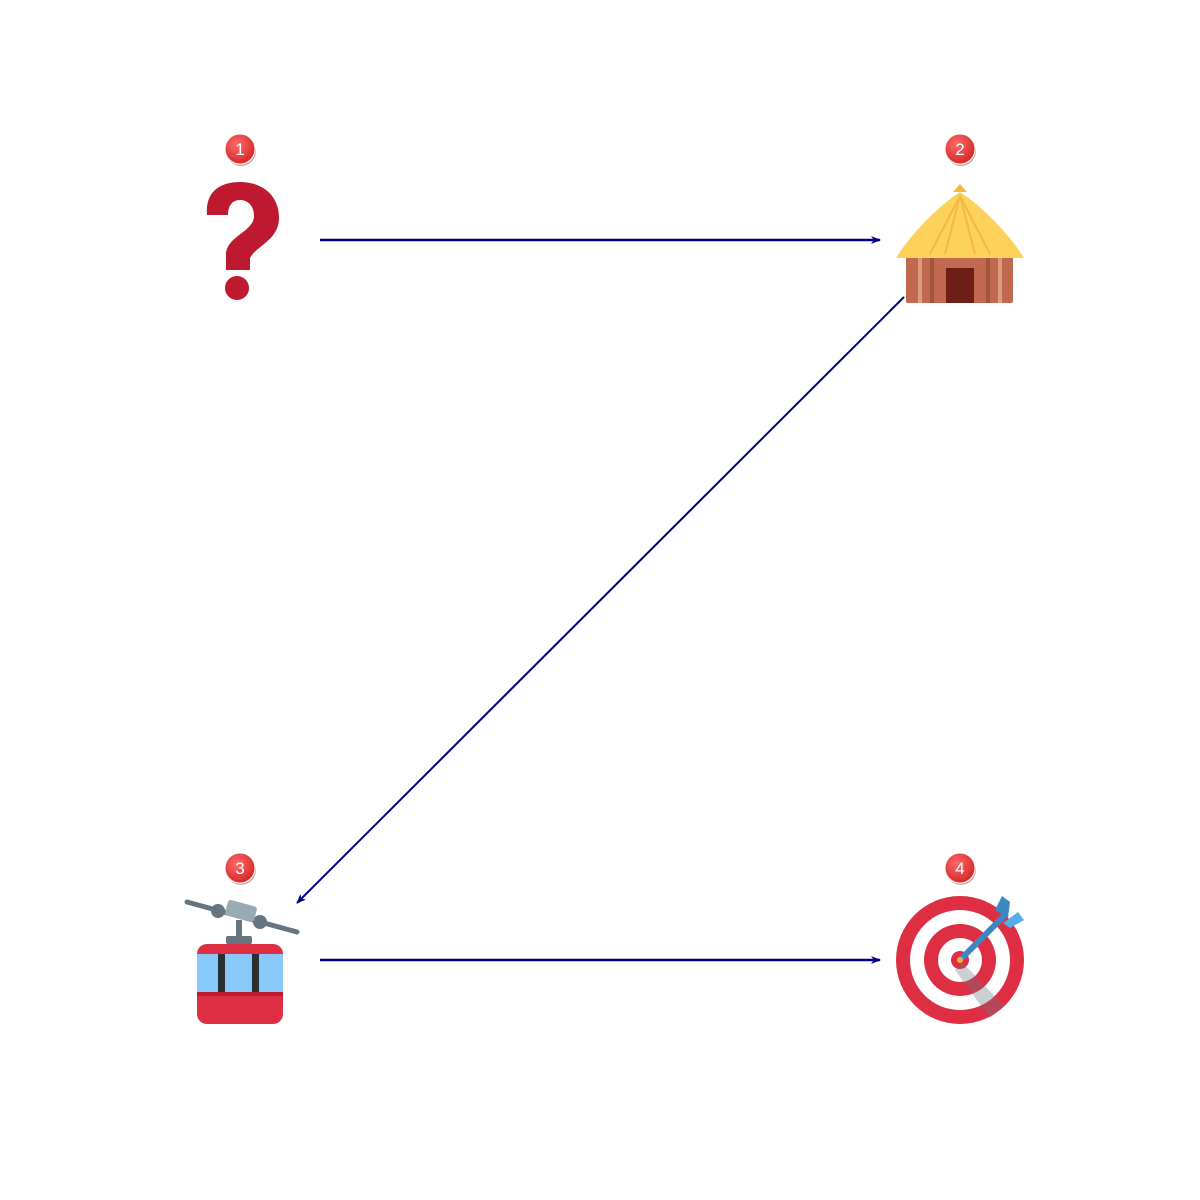 The height and width of the screenshot is (1200, 1200). I want to click on node-1: 1, so click(242, 216).